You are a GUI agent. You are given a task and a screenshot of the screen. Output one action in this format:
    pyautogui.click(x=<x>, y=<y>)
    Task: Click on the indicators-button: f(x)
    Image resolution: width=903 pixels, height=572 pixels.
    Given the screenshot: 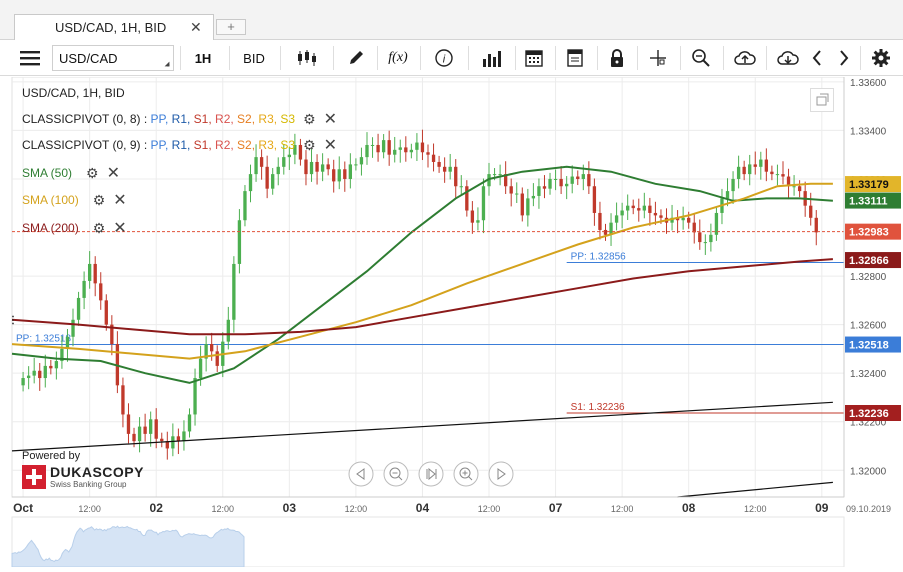 What is the action you would take?
    pyautogui.click(x=398, y=58)
    